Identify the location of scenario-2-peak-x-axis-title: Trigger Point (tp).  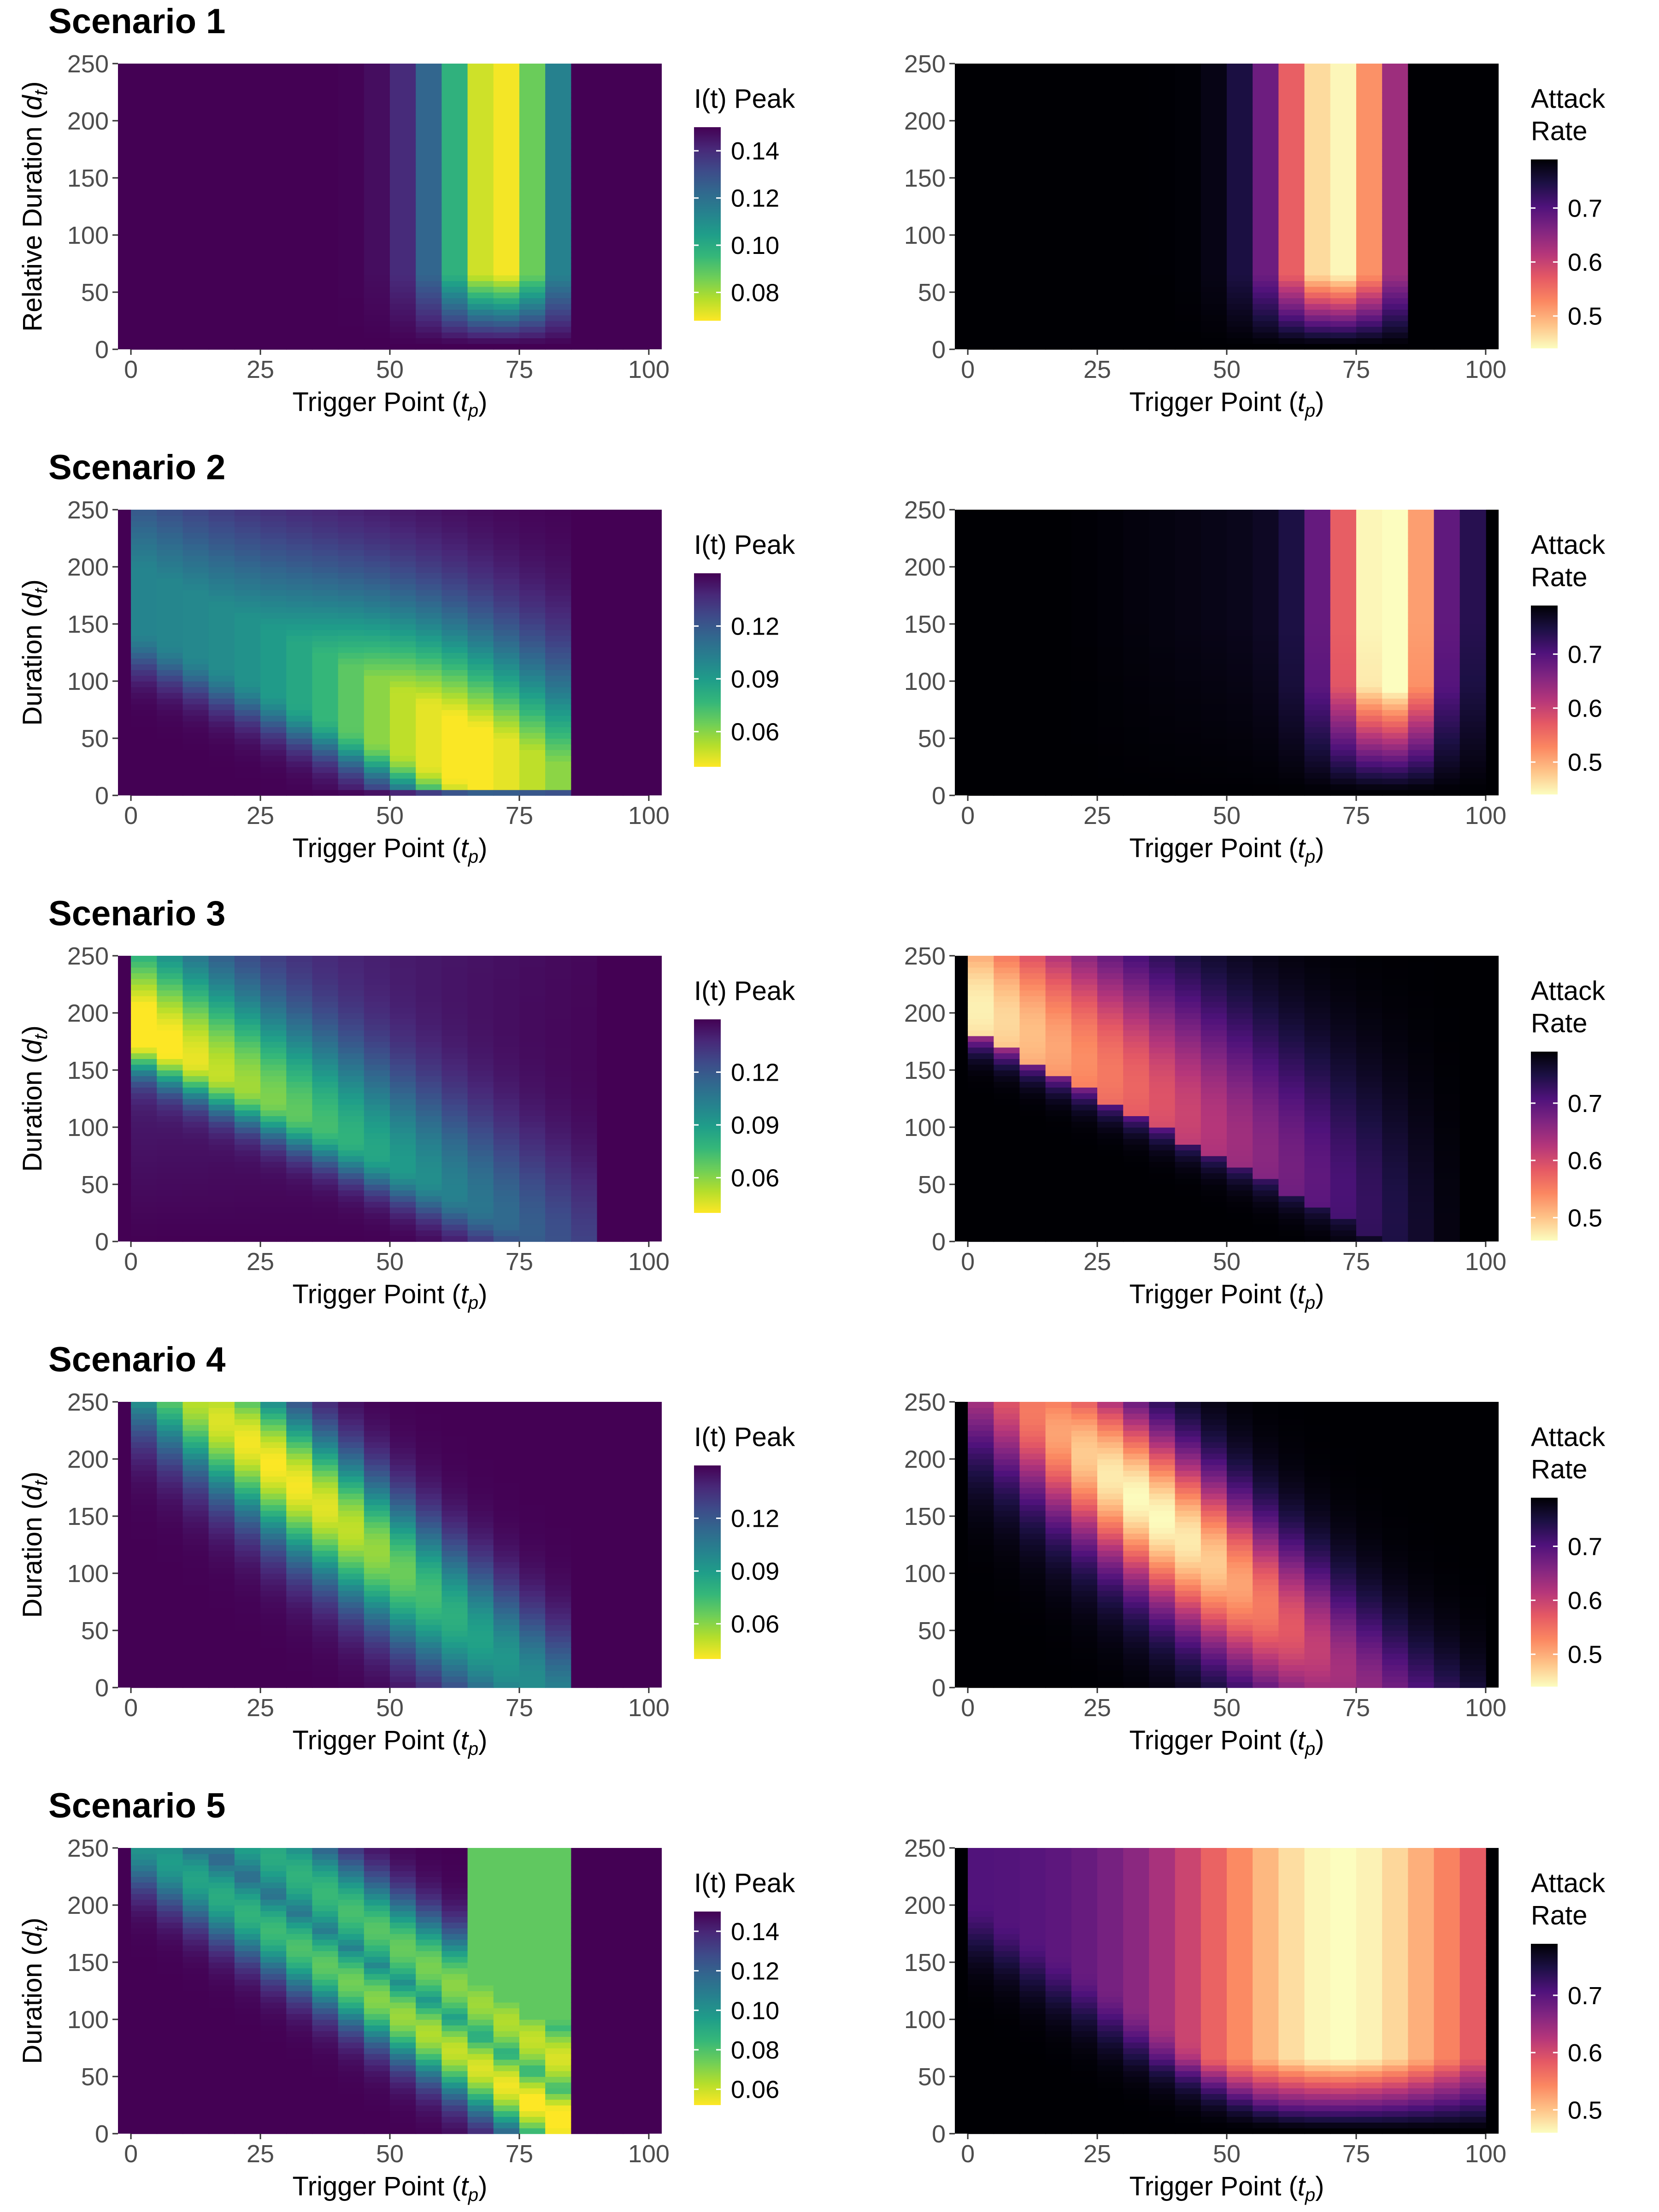
(389, 850).